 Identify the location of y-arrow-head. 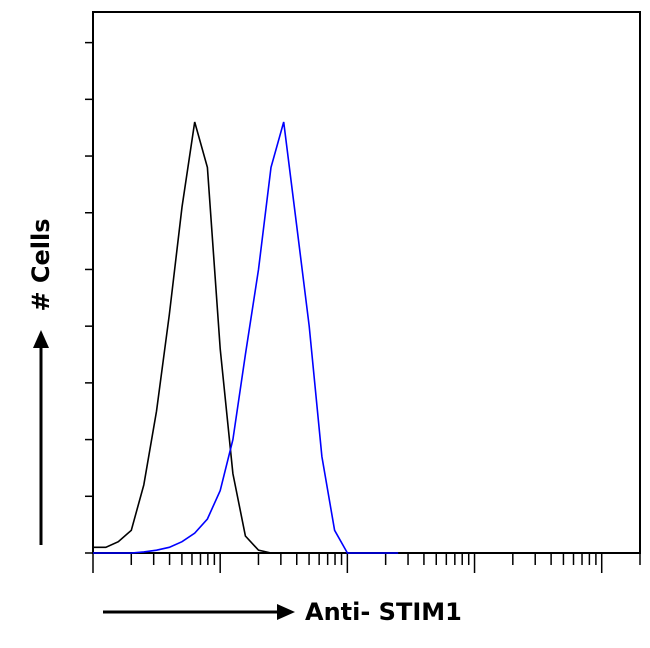
(41, 339).